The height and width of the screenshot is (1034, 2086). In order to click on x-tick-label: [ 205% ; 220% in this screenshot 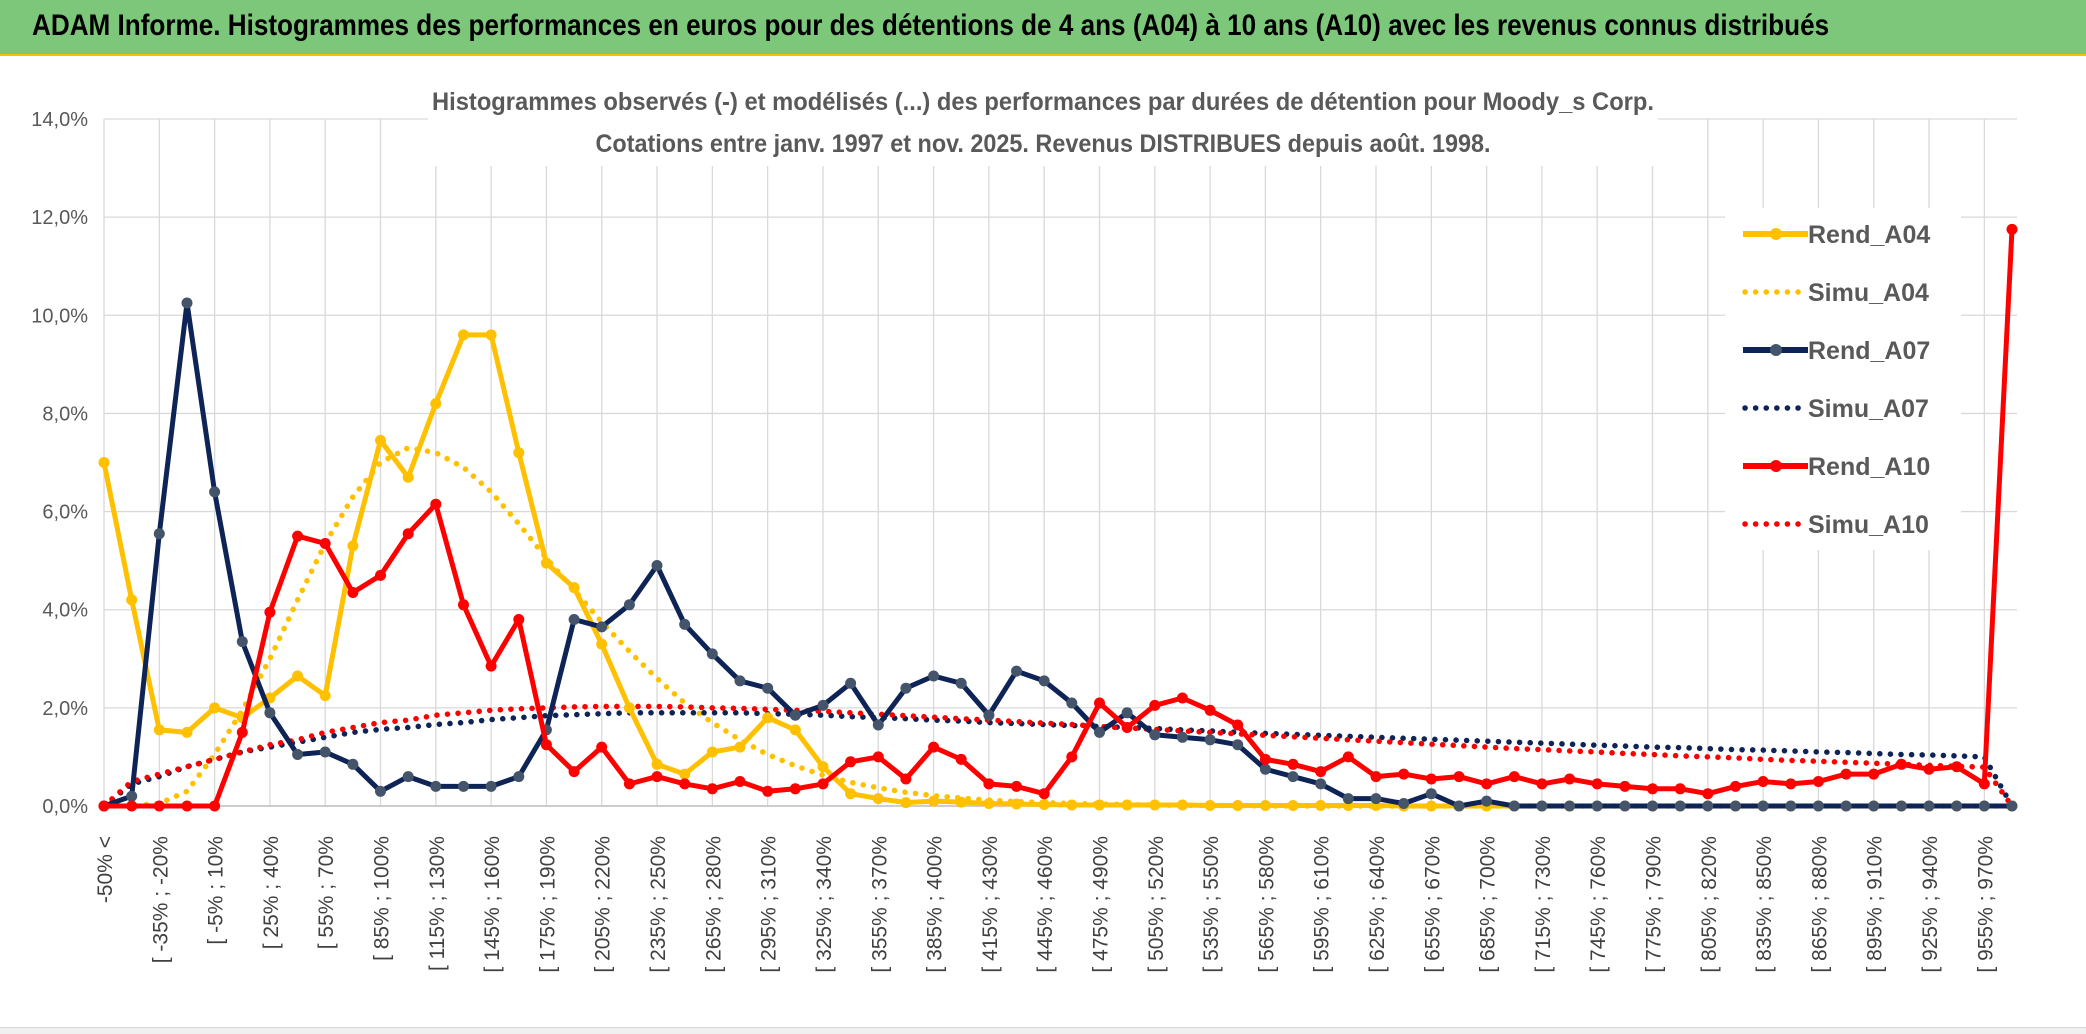, I will do `click(603, 904)`.